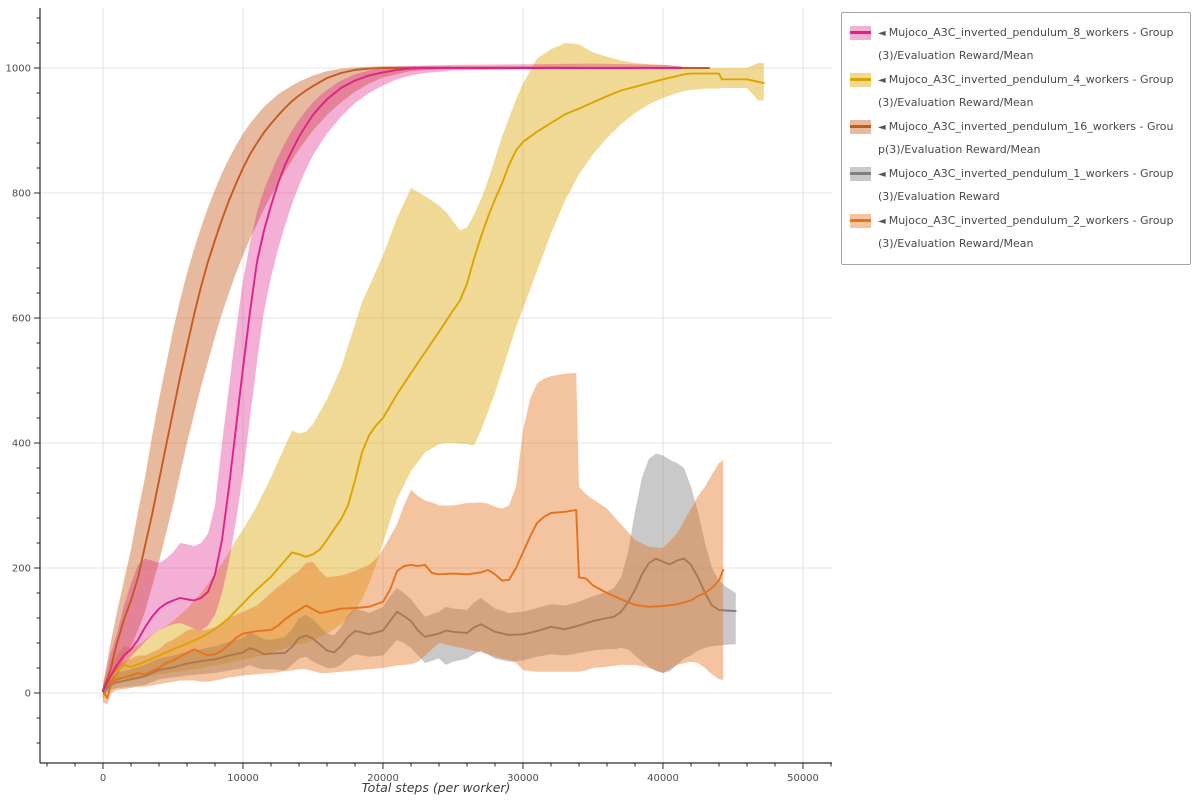 The height and width of the screenshot is (800, 1200). I want to click on y-tick-label: 200, so click(21, 569).